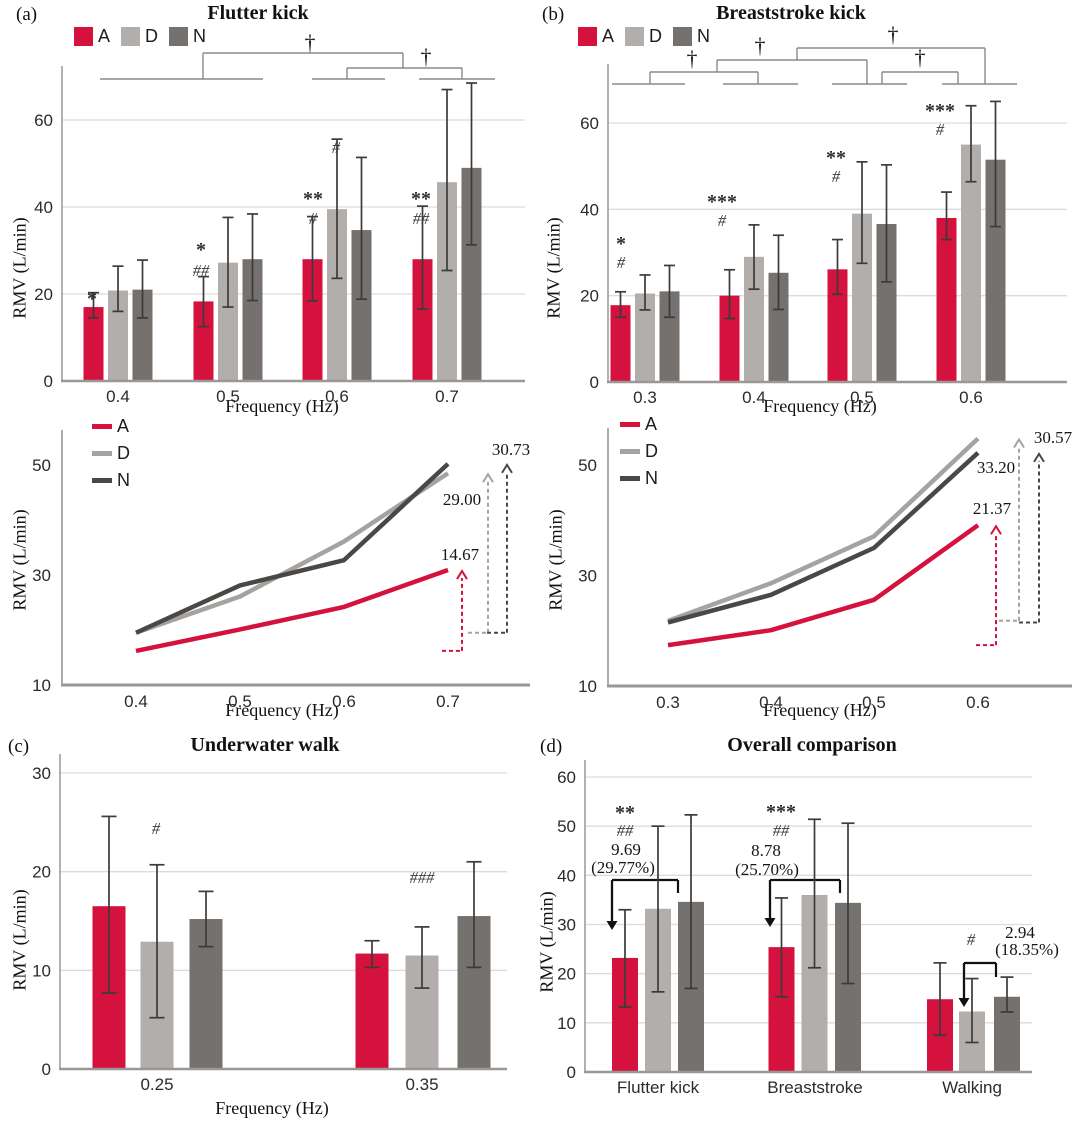 This screenshot has height=1122, width=1080. Describe the element at coordinates (862, 297) in the screenshot. I see `bar-D-0.5` at that location.